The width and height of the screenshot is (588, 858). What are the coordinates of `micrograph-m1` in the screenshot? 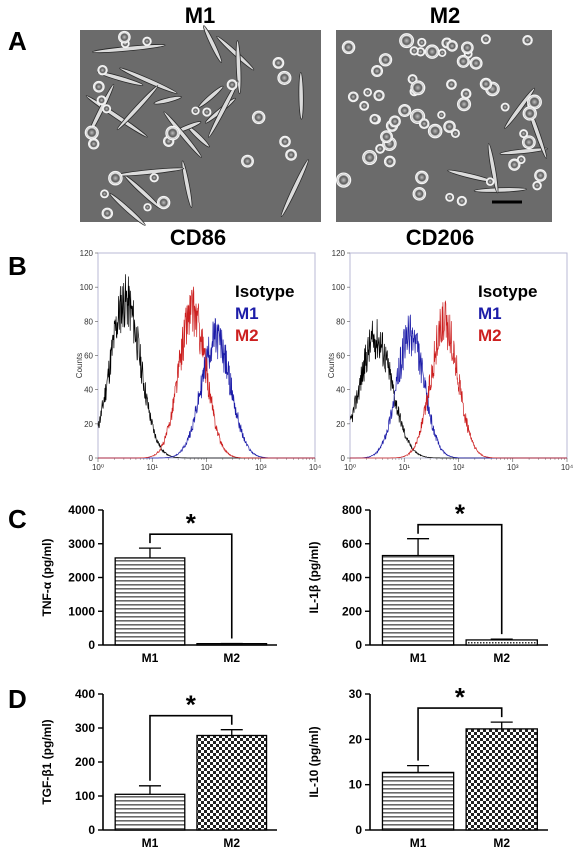 It's located at (200, 125).